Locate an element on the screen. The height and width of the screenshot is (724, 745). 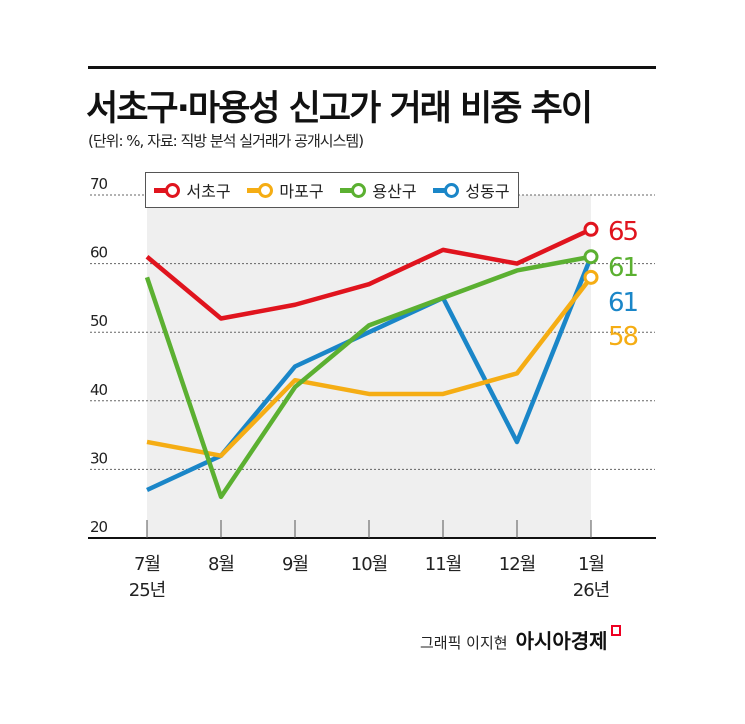
x-tick-label: 11월 is located at coordinates (443, 564).